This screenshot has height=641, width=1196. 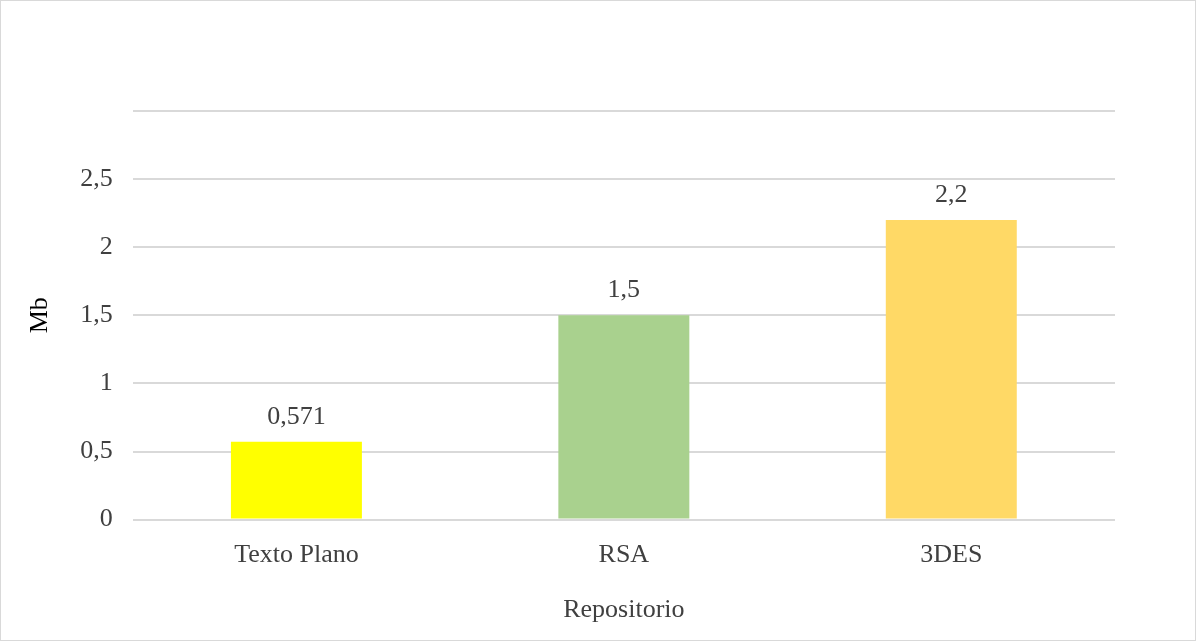 What do you see at coordinates (624, 289) in the screenshot?
I see `data-label: 1,5` at bounding box center [624, 289].